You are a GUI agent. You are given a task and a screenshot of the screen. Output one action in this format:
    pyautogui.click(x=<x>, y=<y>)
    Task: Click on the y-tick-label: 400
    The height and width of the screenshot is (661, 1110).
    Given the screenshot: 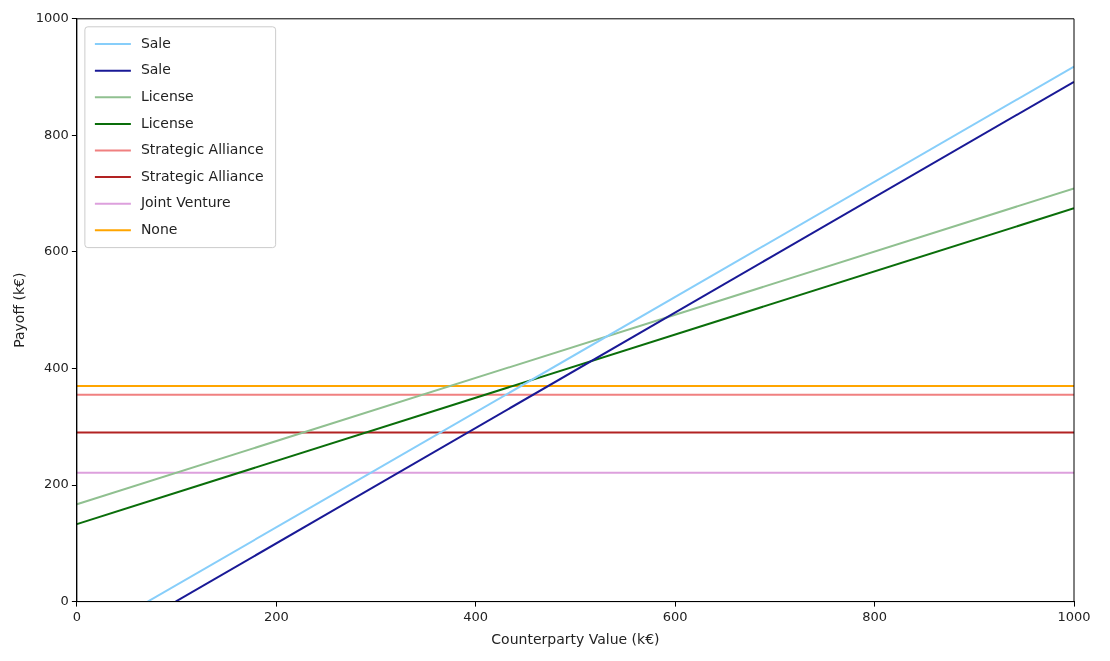 What is the action you would take?
    pyautogui.click(x=56, y=367)
    